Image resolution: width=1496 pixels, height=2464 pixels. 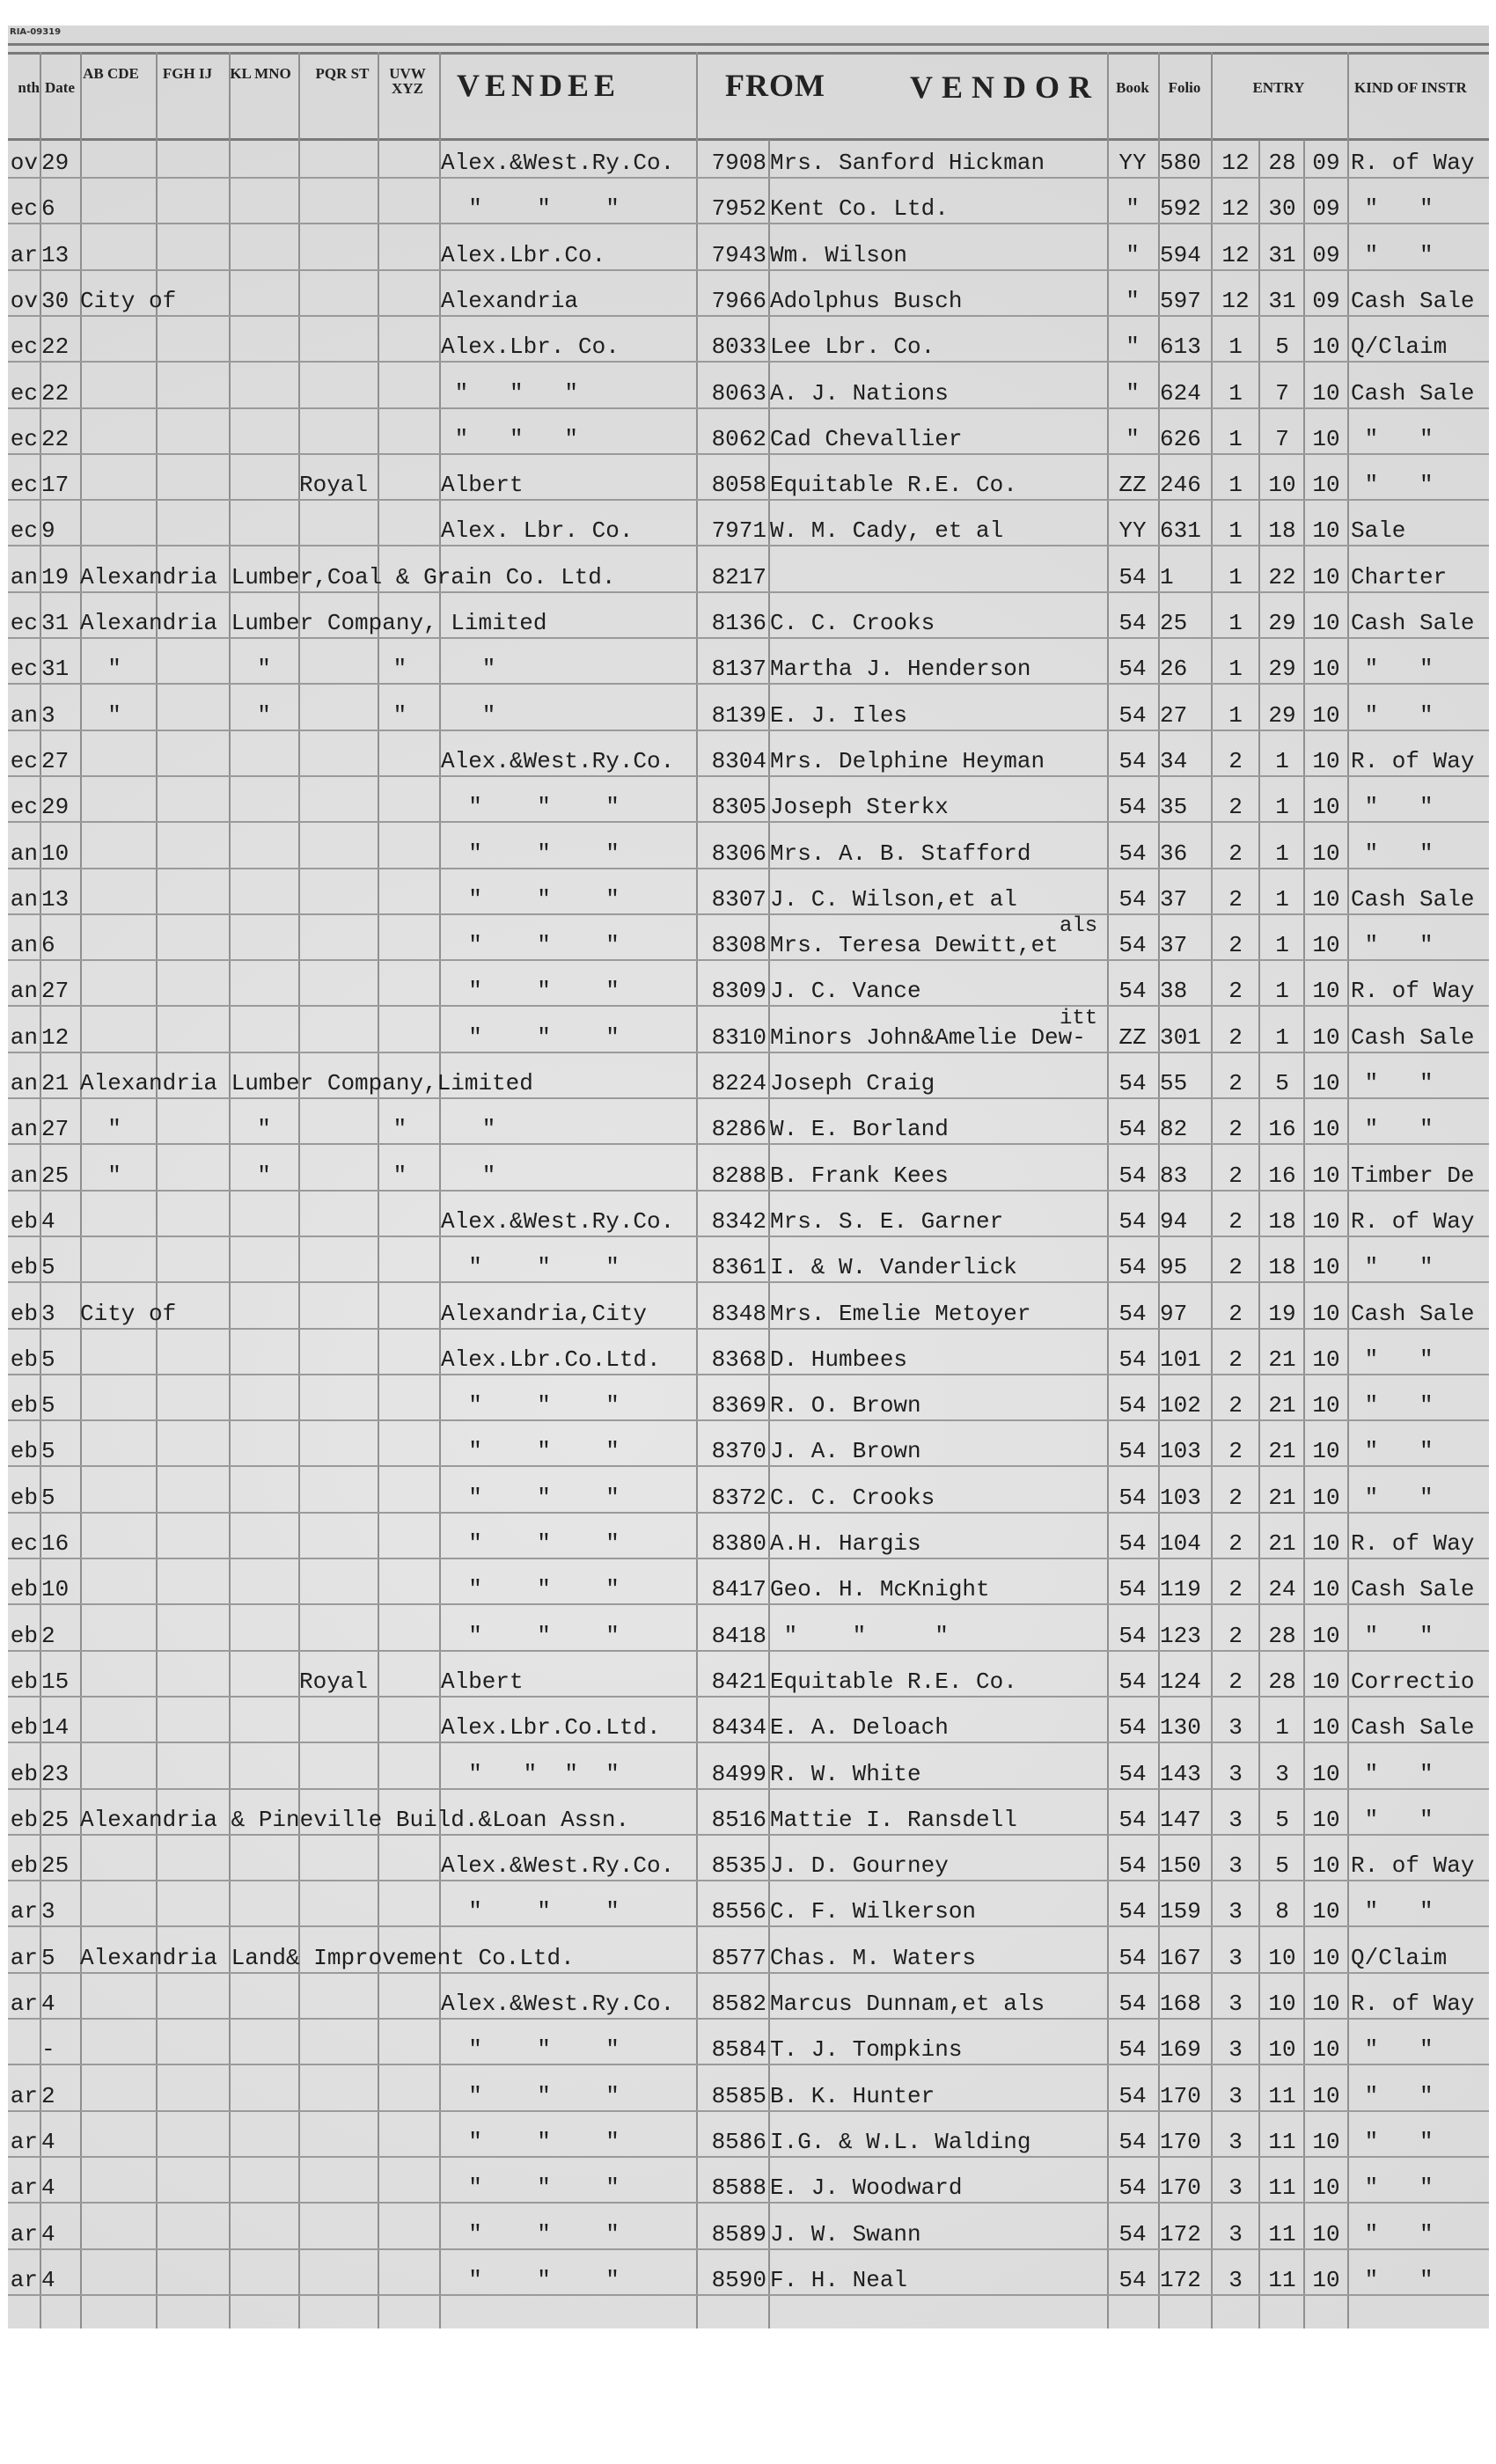 I want to click on instrument-number: 8586, so click(x=738, y=2141).